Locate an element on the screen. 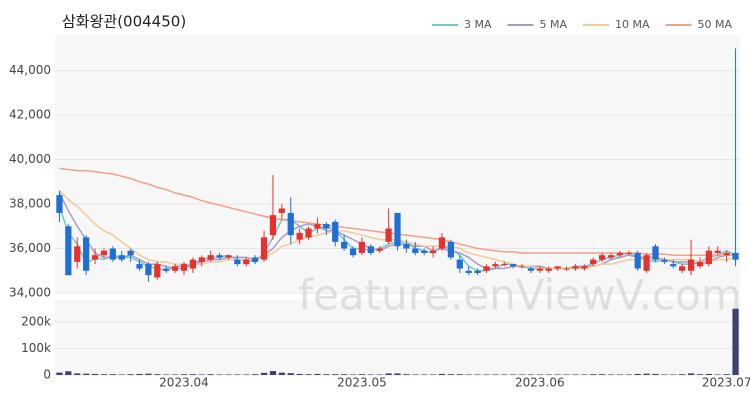 This screenshot has width=750, height=400. y-tick-label: 38,000 is located at coordinates (30, 204).